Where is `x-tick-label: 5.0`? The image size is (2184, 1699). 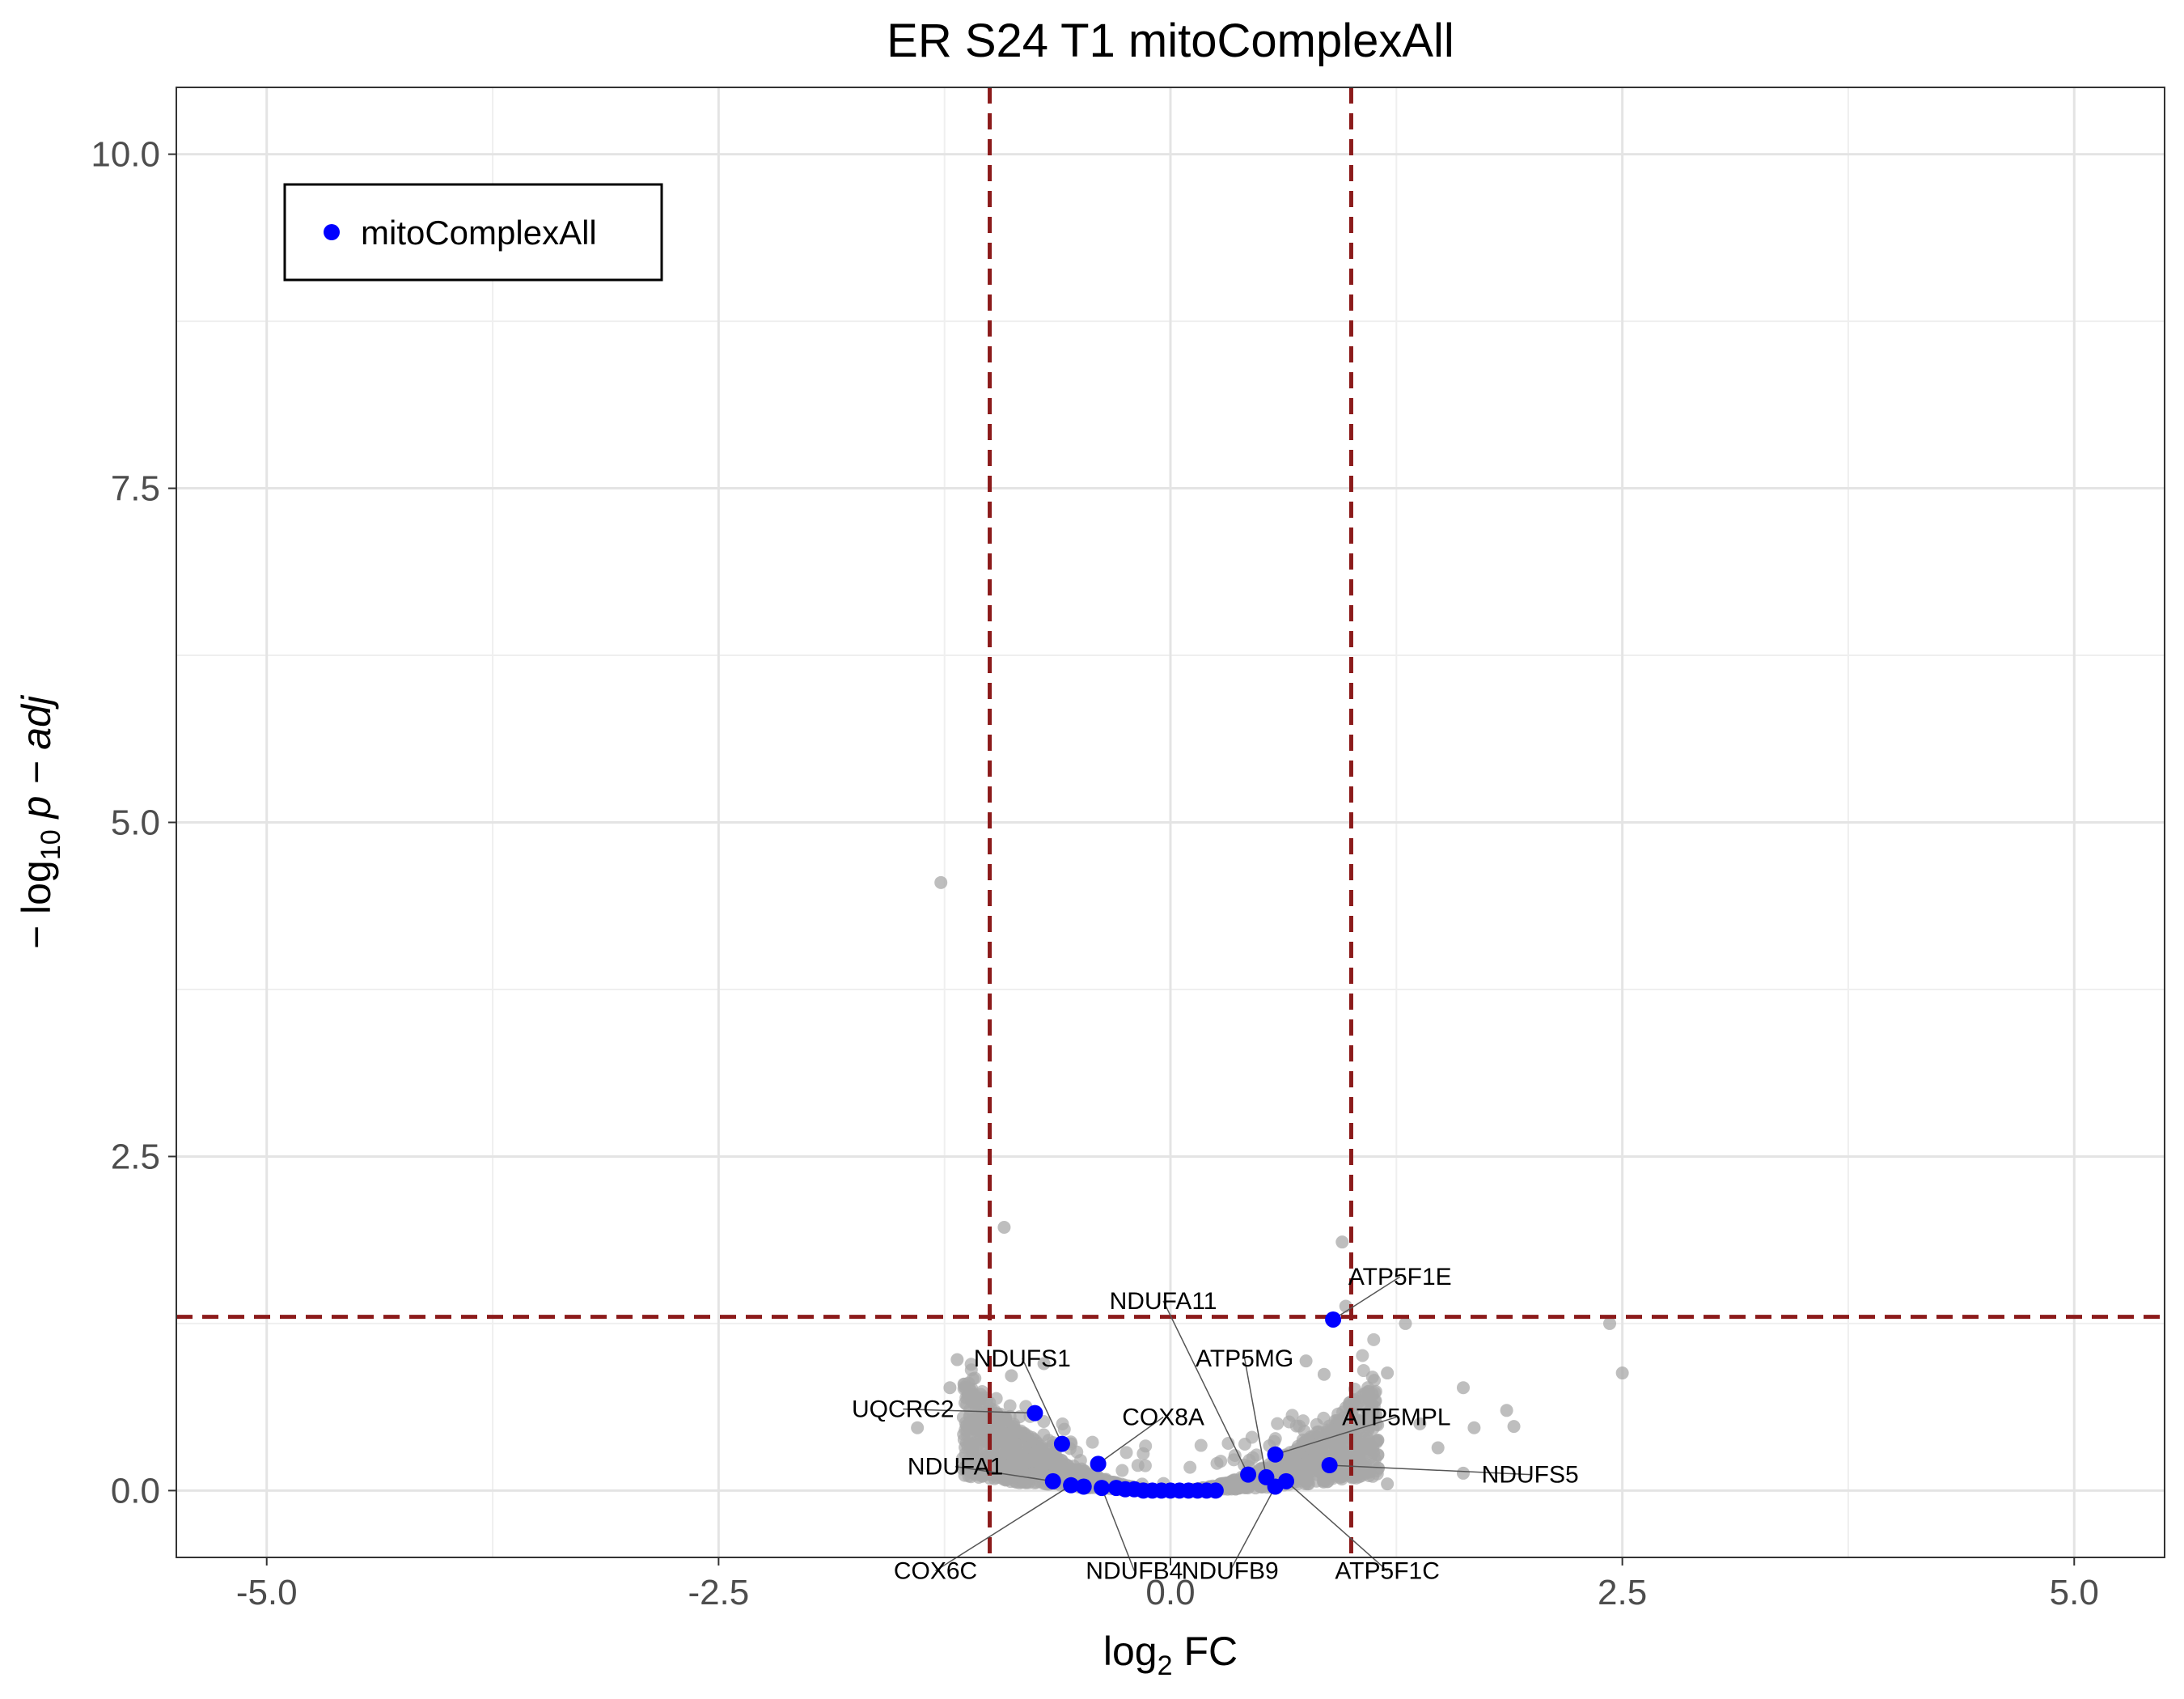 x-tick-label: 5.0 is located at coordinates (2074, 1592).